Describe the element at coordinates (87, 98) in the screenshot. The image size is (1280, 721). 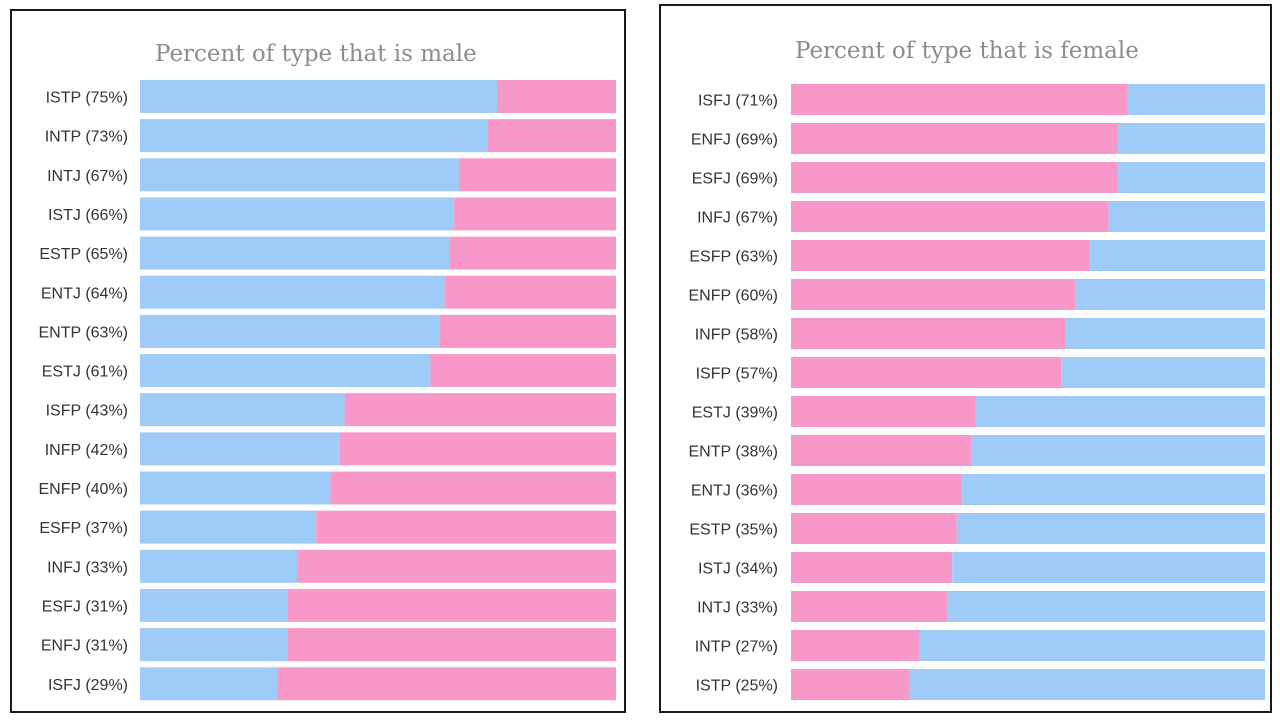
I see `category-label: ISTP (75%)` at that location.